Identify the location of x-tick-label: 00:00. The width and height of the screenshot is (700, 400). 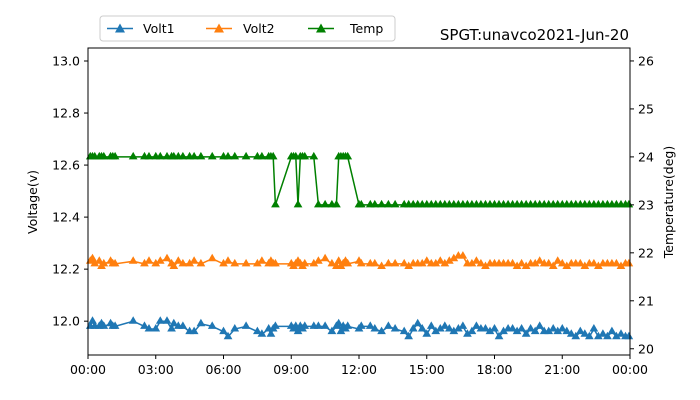
(630, 369).